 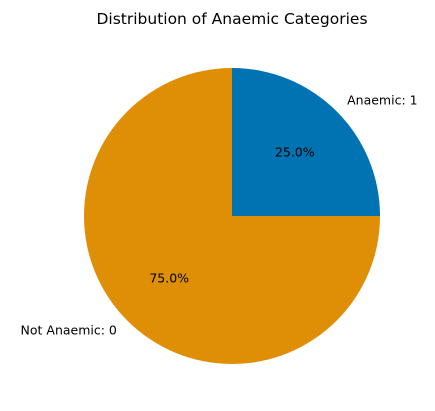 What do you see at coordinates (69, 330) in the screenshot?
I see `slice-label-not-anaemic-0: Not Anaemic: 0` at bounding box center [69, 330].